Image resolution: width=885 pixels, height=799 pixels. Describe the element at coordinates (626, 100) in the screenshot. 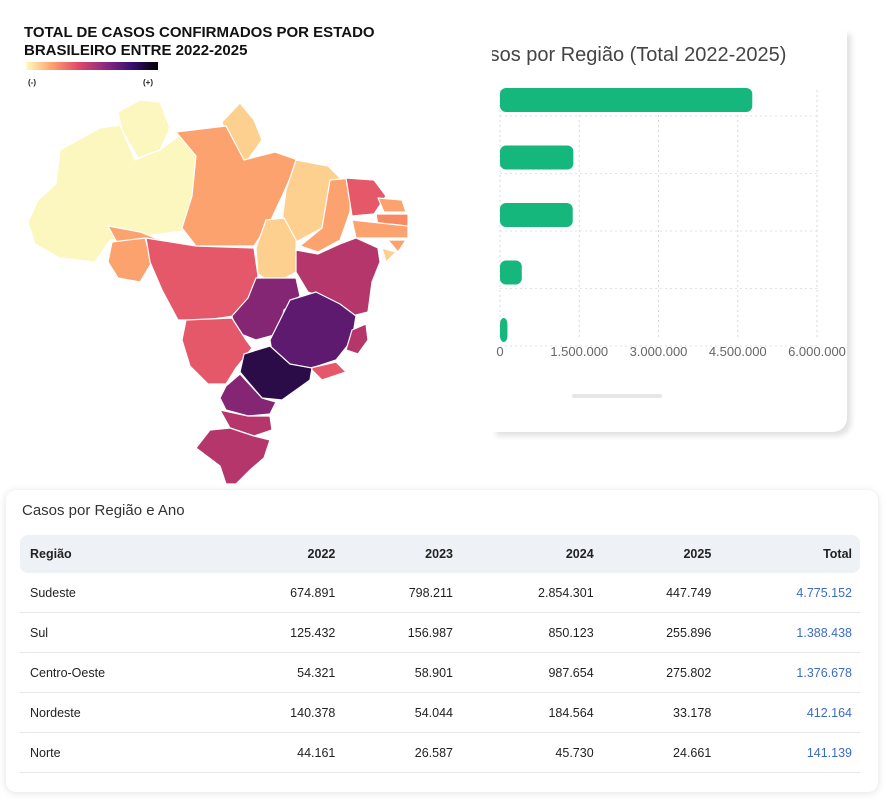

I see `bar-sudeste` at that location.